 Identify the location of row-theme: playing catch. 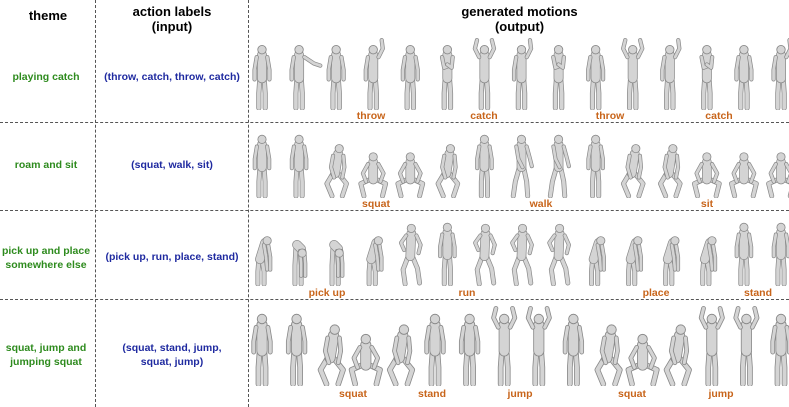
(46, 77).